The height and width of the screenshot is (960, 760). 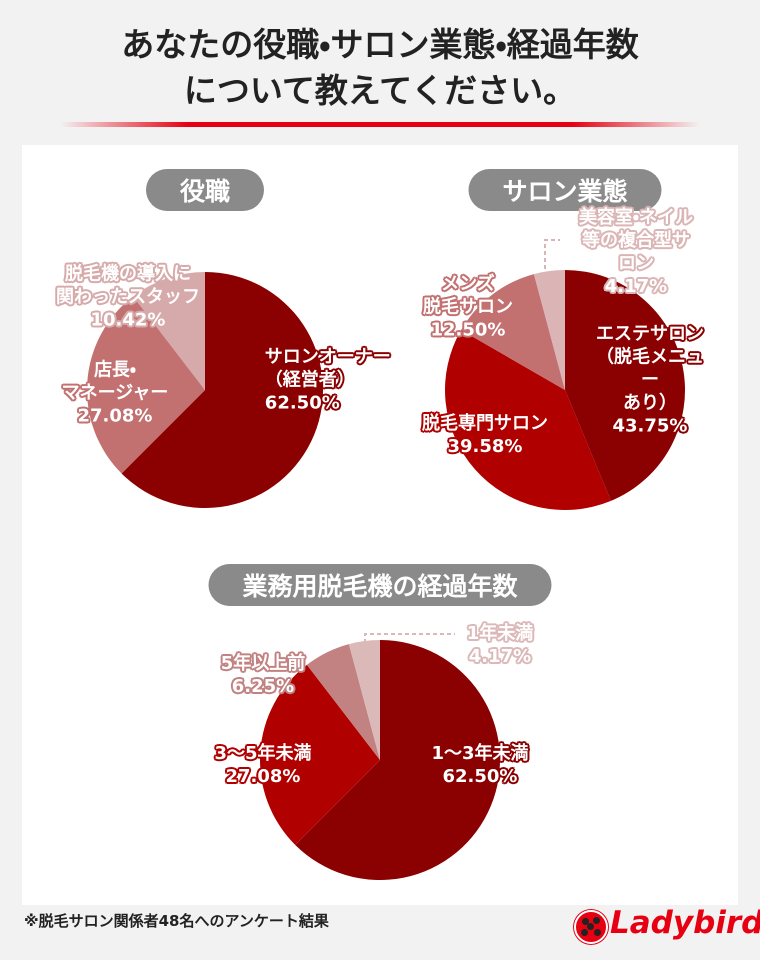 What do you see at coordinates (650, 426) in the screenshot?
I see `value-label: 43.75%` at bounding box center [650, 426].